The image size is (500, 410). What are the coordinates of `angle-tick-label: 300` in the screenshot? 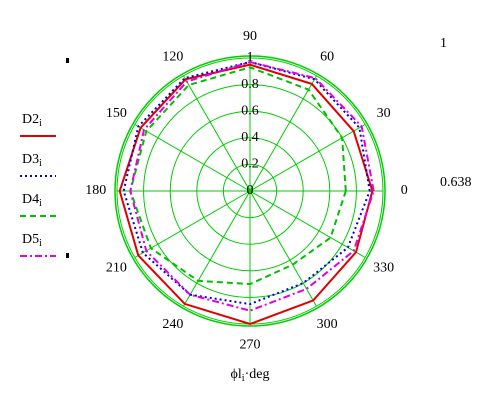 It's located at (327, 324).